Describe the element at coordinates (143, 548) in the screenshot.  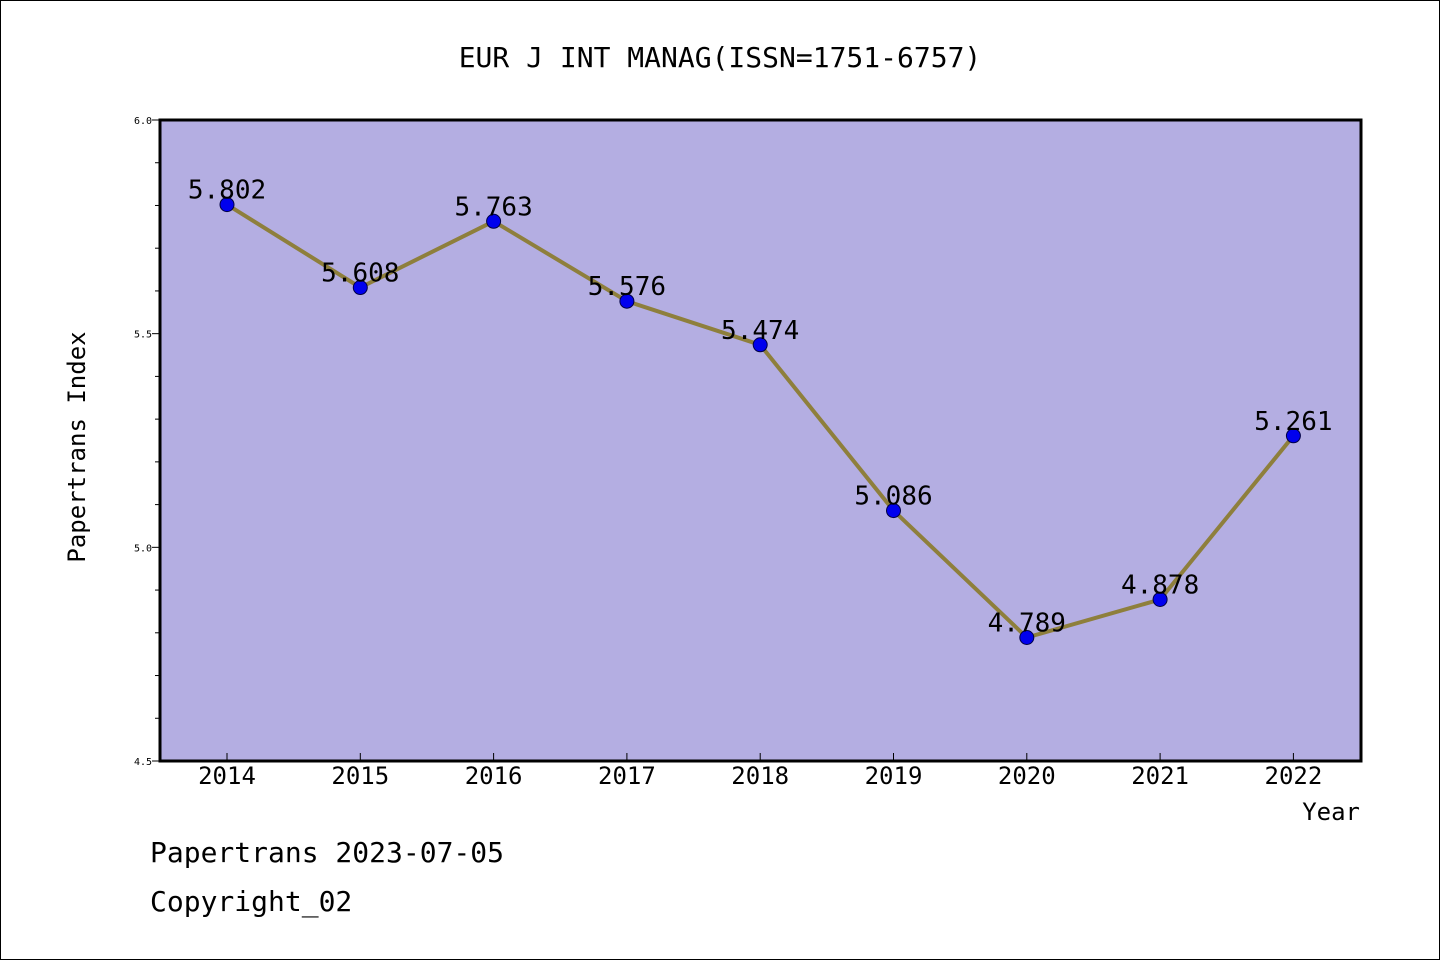
I see `y-tick-label: 5.0` at that location.